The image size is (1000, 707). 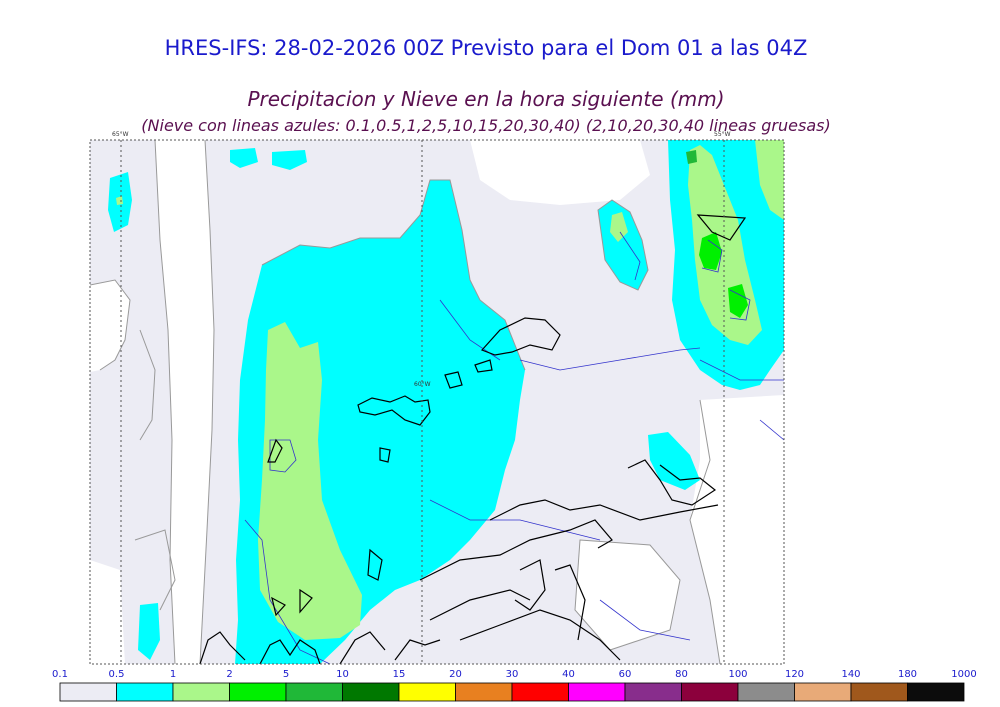 What do you see at coordinates (512, 674) in the screenshot?
I see `colorbar-tick-label: 30` at bounding box center [512, 674].